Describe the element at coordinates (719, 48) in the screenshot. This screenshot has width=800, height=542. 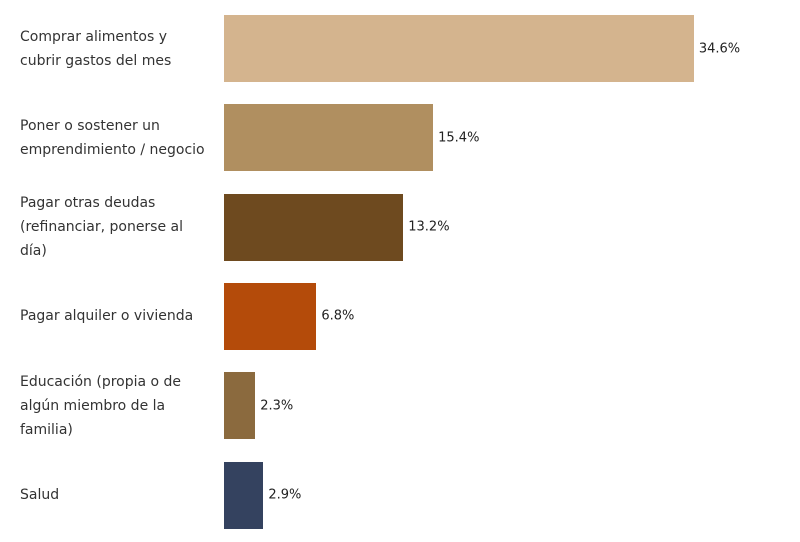
I see `value-label: 34.6%` at that location.